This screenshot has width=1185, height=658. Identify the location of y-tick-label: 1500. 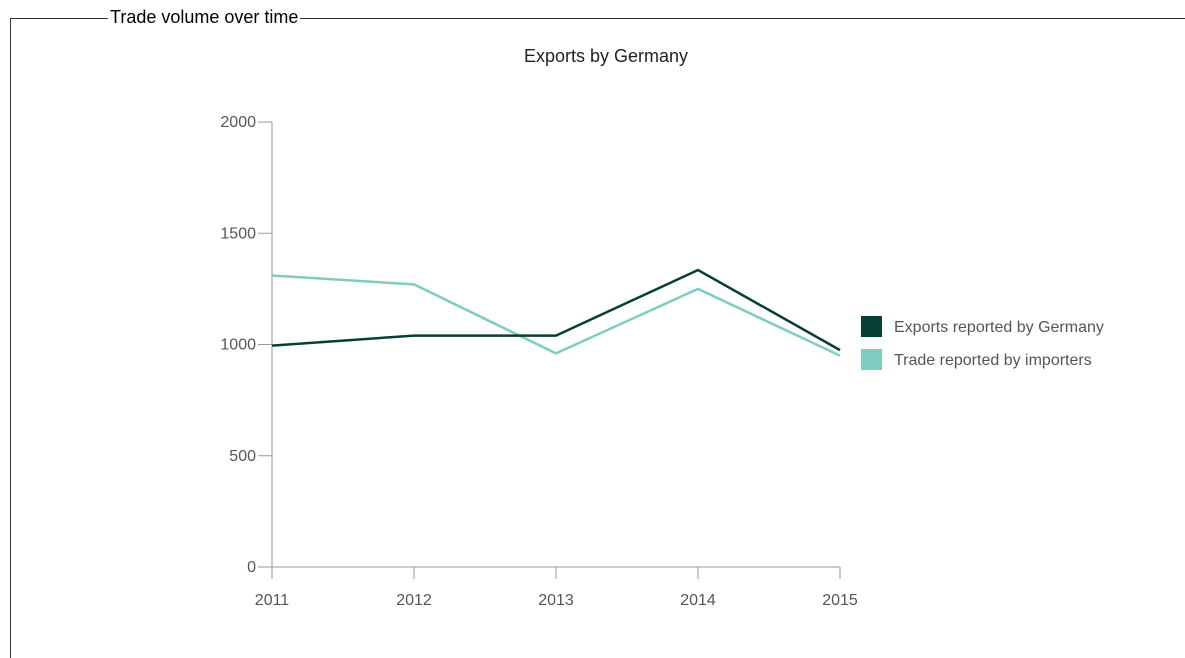
(238, 233).